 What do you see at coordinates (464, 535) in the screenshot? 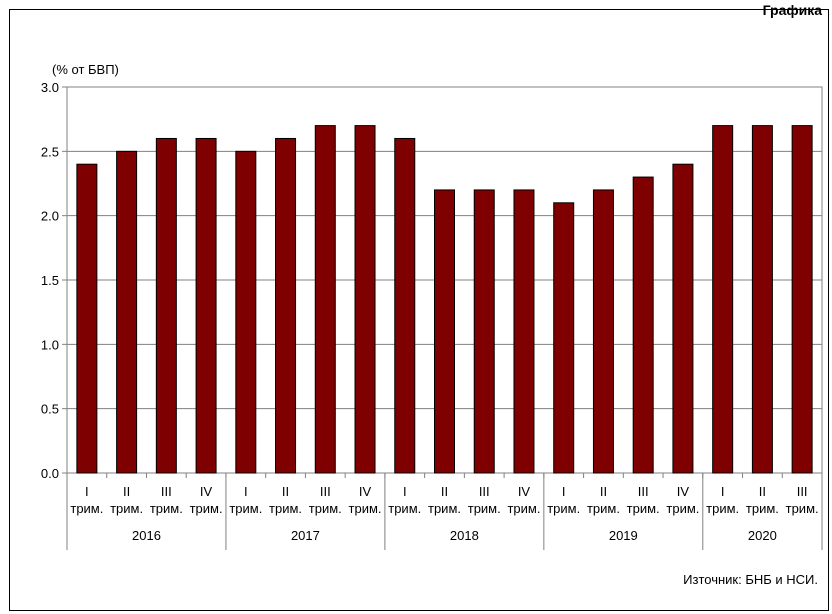
I see `x-group-label: 2018` at bounding box center [464, 535].